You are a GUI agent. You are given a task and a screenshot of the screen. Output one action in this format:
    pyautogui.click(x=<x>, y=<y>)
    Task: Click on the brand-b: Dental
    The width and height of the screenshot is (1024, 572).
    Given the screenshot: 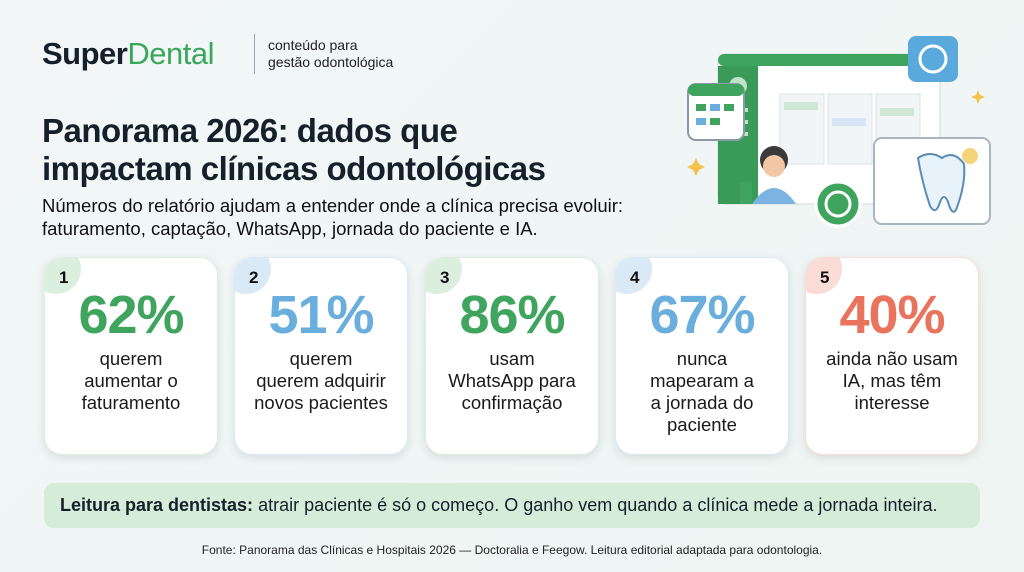 What is the action you would take?
    pyautogui.click(x=170, y=53)
    